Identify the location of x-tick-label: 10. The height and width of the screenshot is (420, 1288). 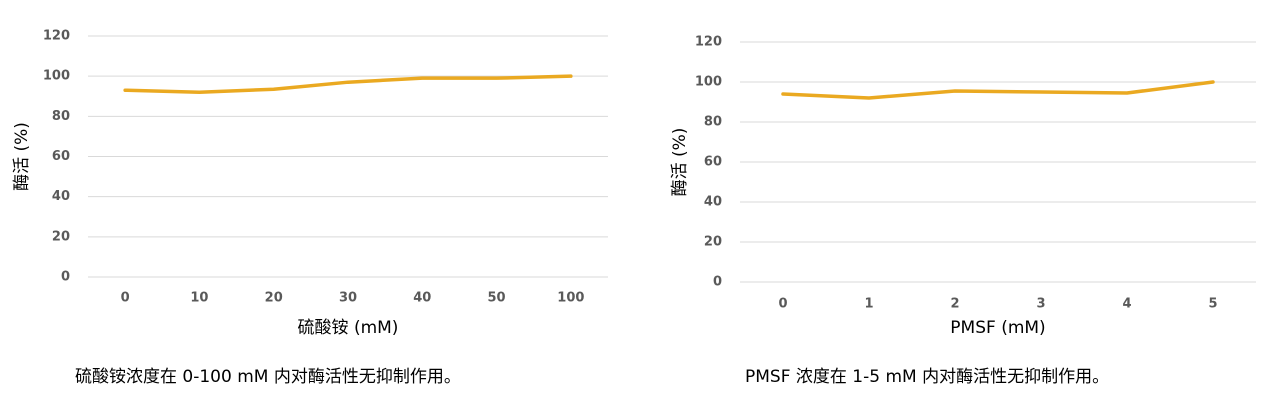
(199, 298).